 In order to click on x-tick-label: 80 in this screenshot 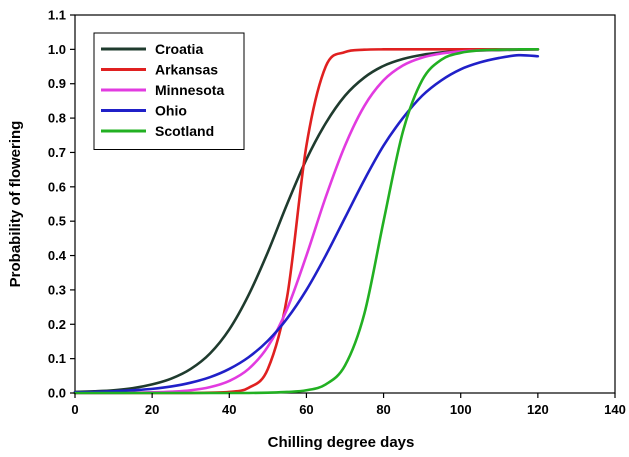, I will do `click(383, 409)`.